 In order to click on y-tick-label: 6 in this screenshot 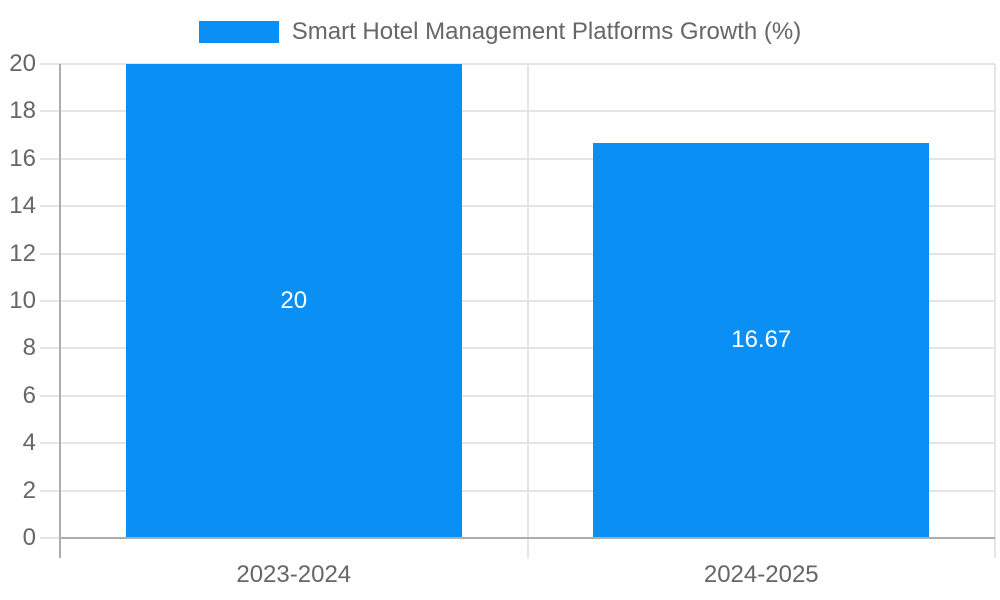, I will do `click(29, 395)`.